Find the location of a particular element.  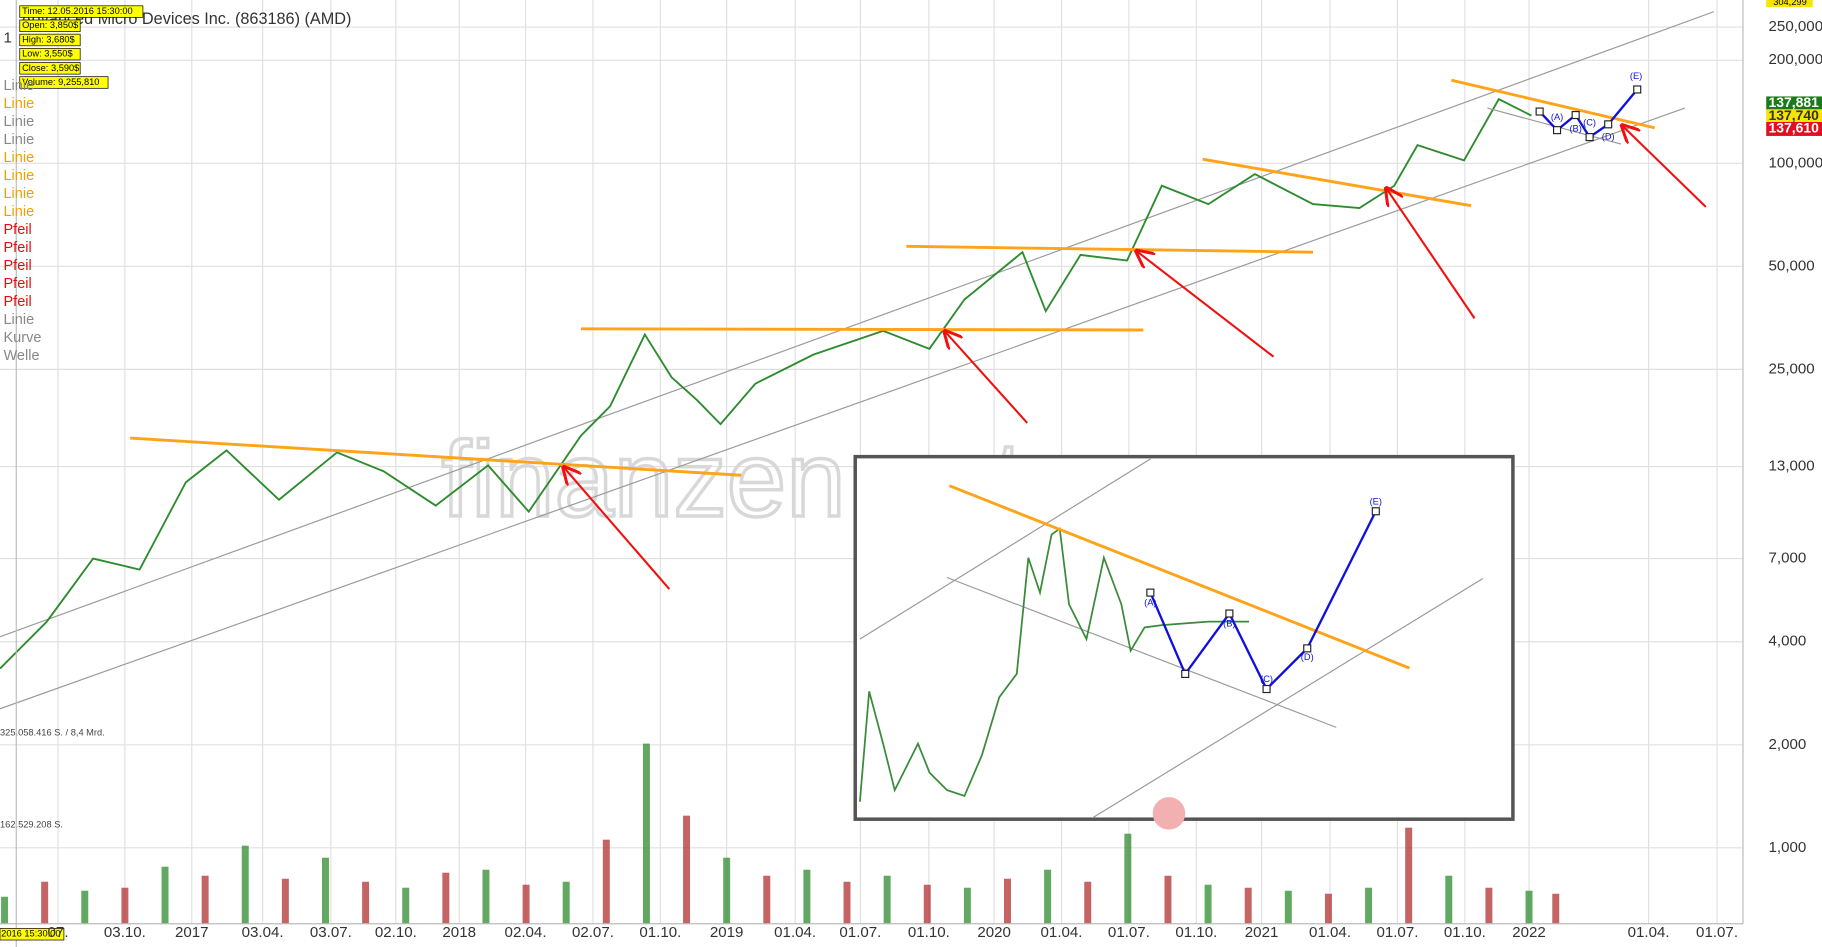

inset-trend-line is located at coordinates (1179, 577).